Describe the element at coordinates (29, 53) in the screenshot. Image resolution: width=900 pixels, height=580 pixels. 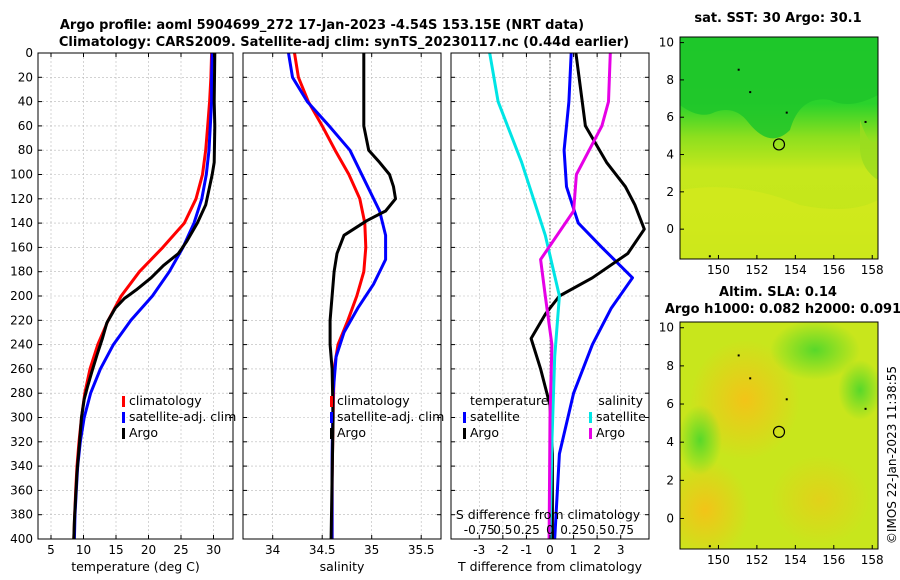
I see `y-tick-label: 0` at that location.